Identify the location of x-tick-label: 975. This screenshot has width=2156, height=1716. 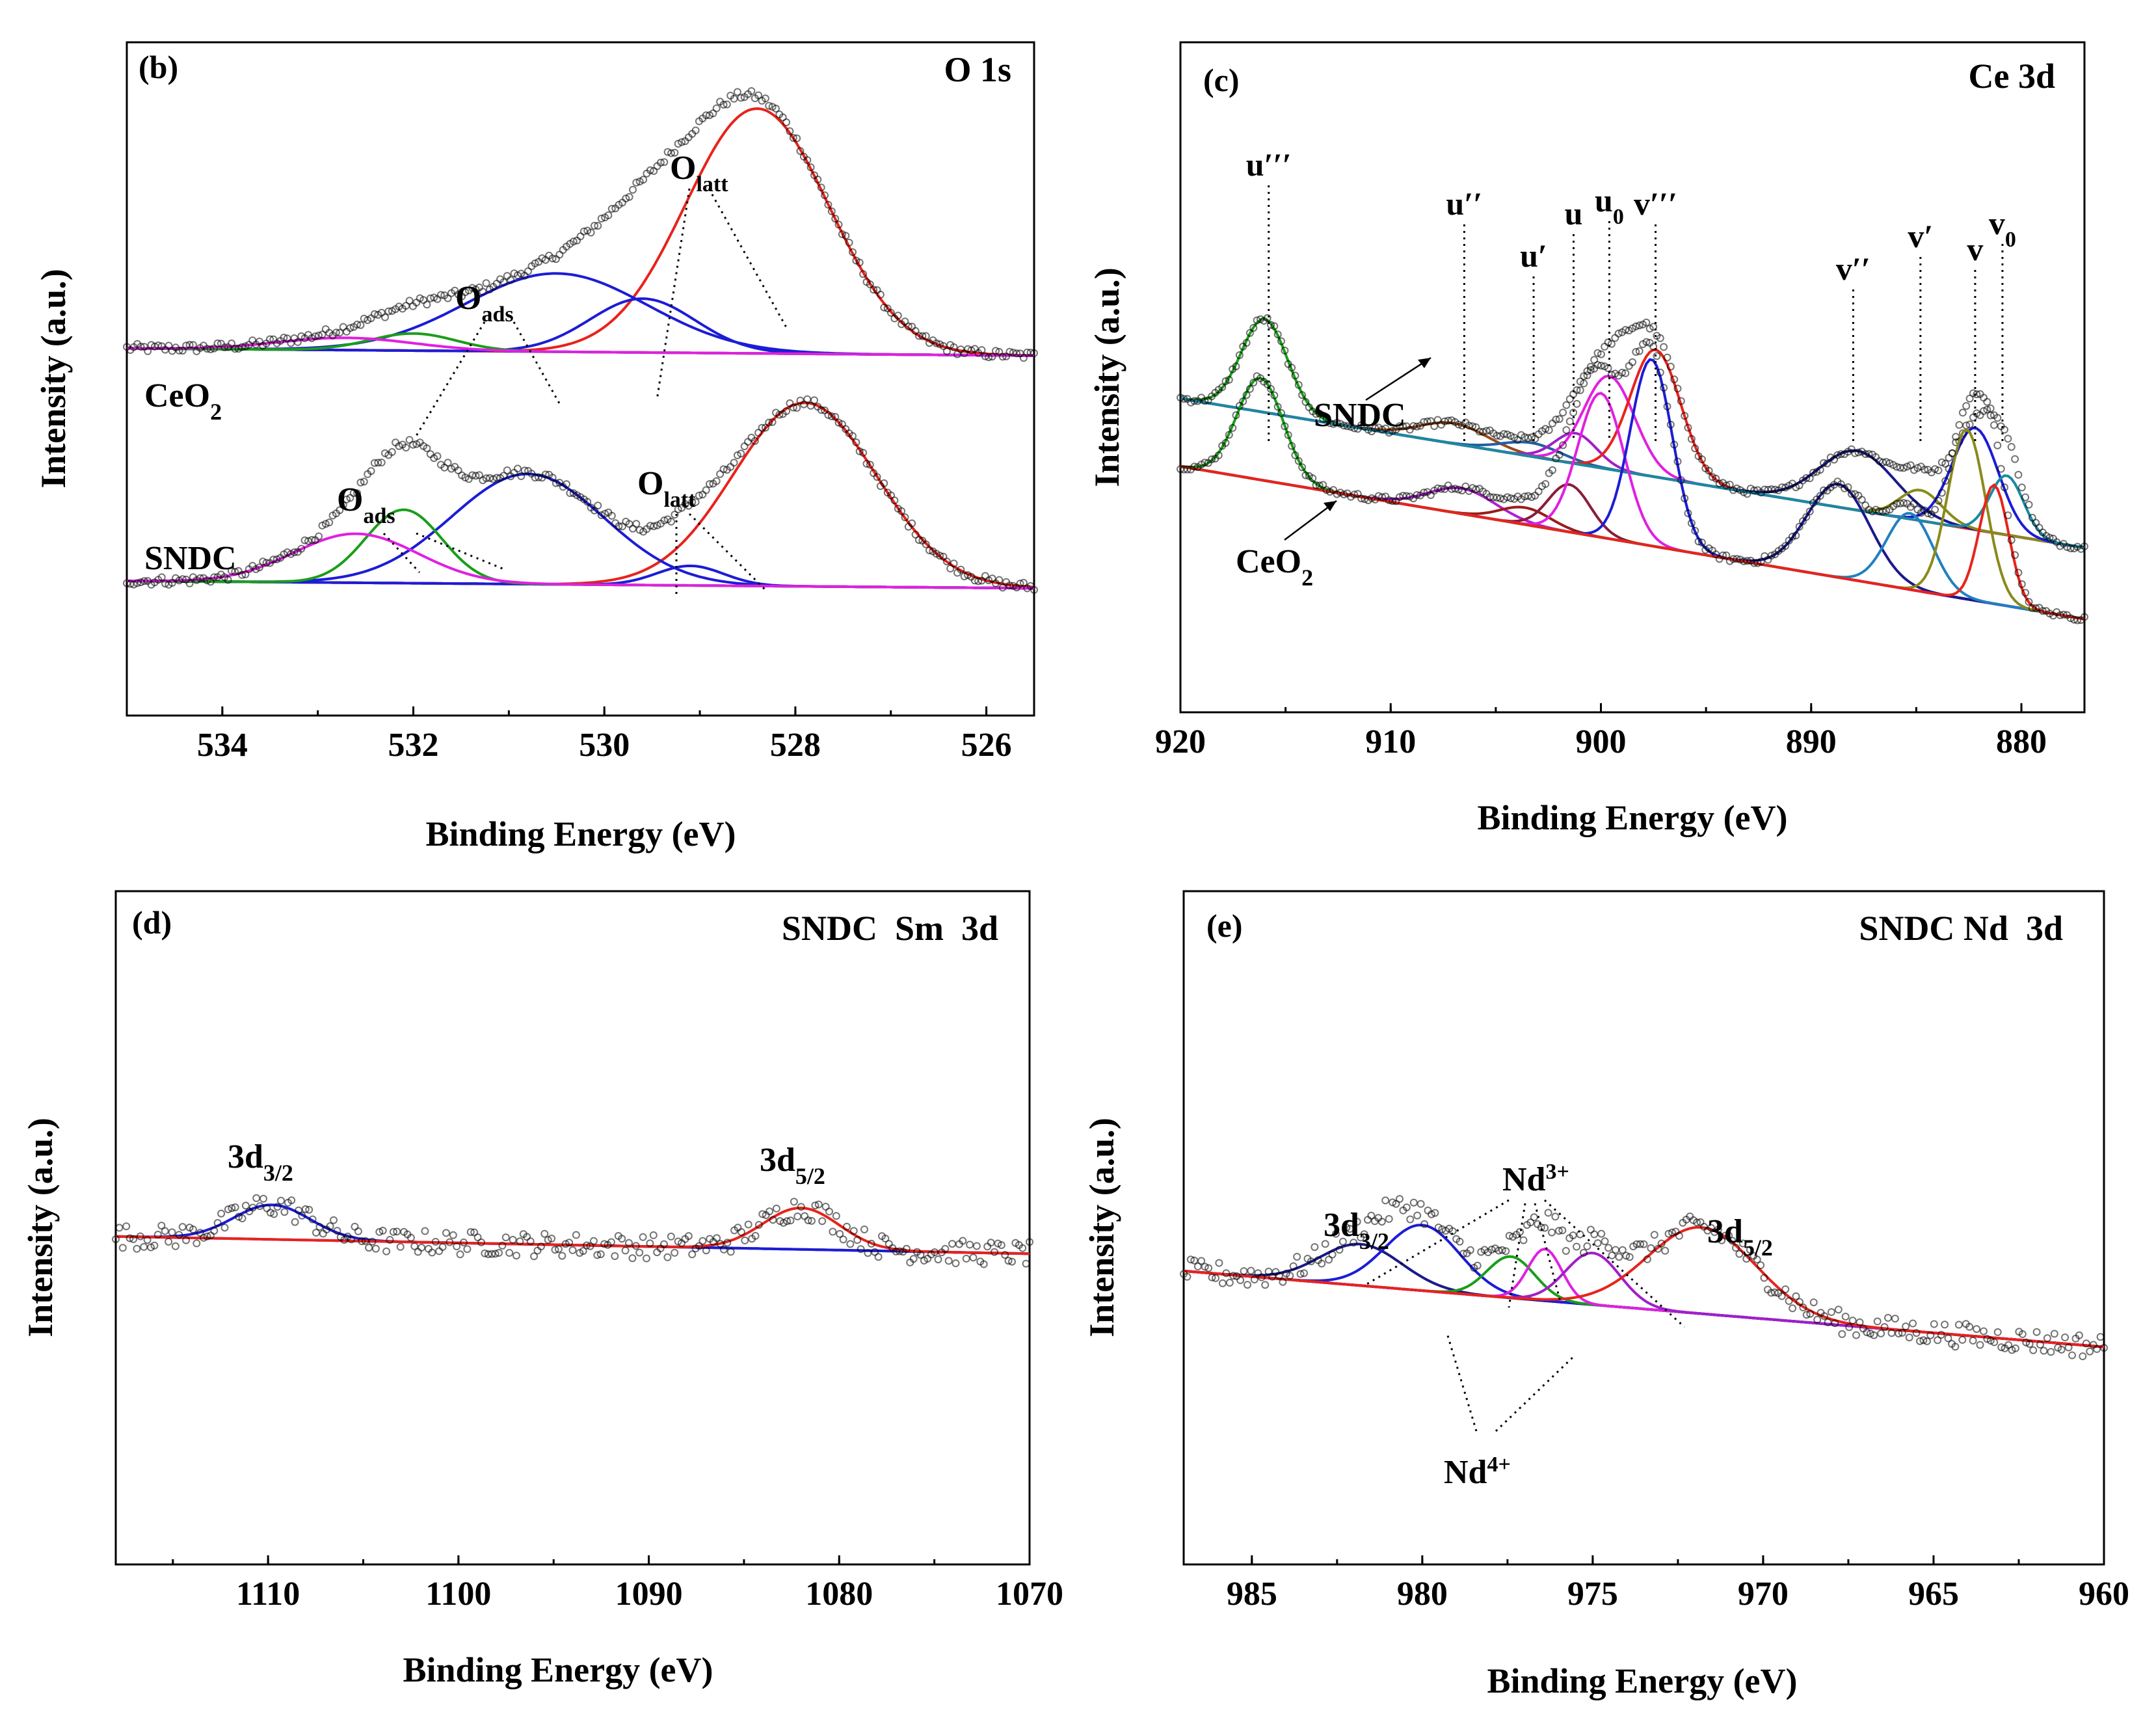
(1592, 1594).